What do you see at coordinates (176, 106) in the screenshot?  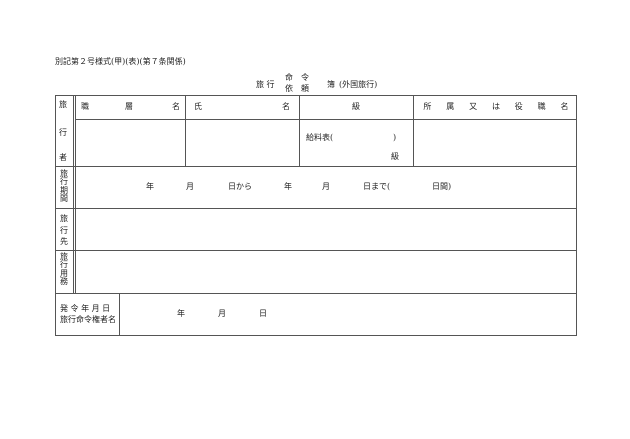 I see `header-position: 名` at bounding box center [176, 106].